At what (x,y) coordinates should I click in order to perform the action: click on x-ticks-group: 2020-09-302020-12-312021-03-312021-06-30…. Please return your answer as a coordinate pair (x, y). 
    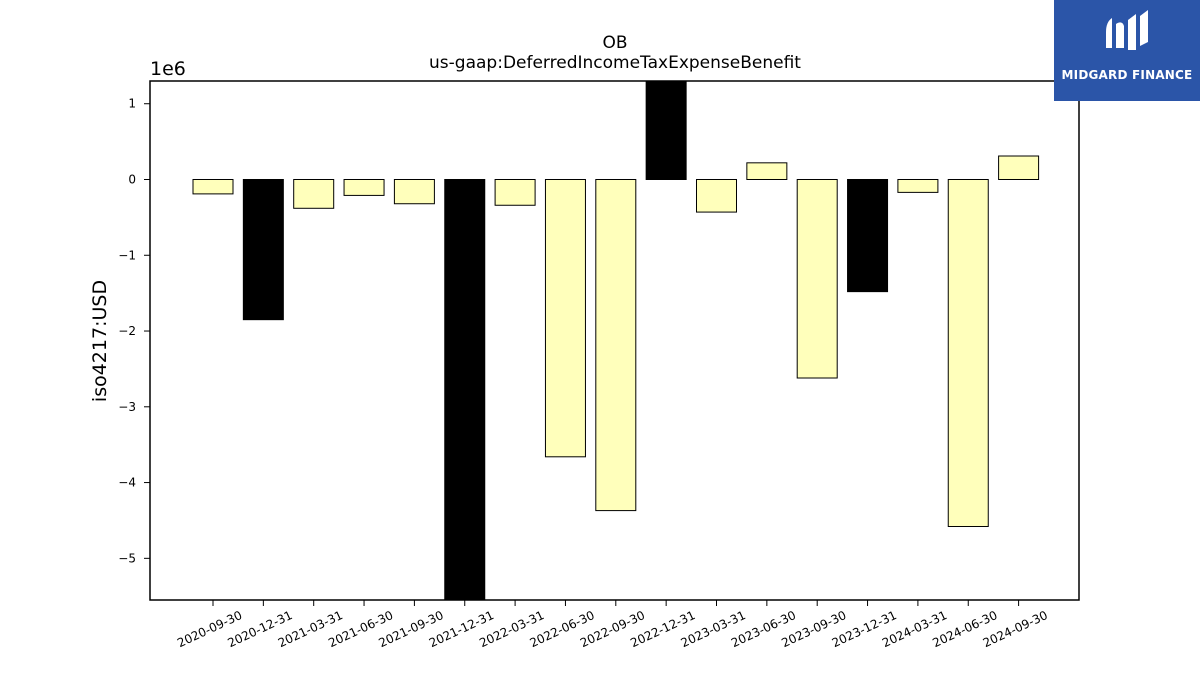
    Looking at the image, I should click on (612, 625).